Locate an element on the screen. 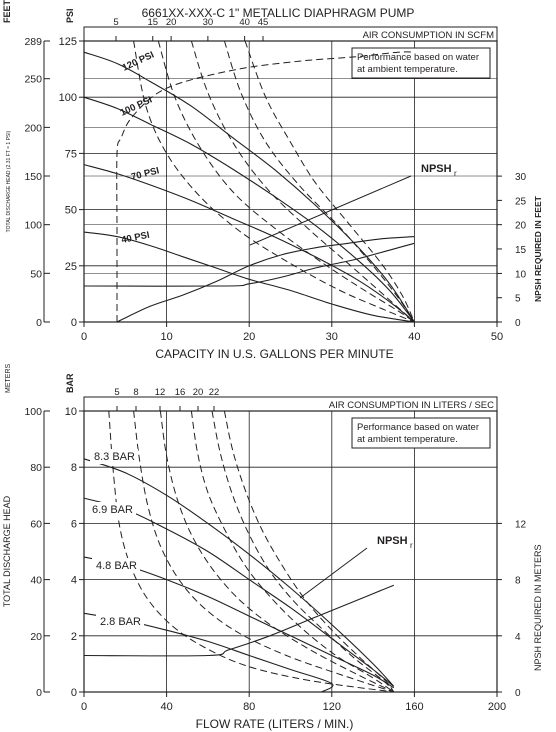 This screenshot has width=556, height=732. c1-right-tick-label: 20 is located at coordinates (521, 226).